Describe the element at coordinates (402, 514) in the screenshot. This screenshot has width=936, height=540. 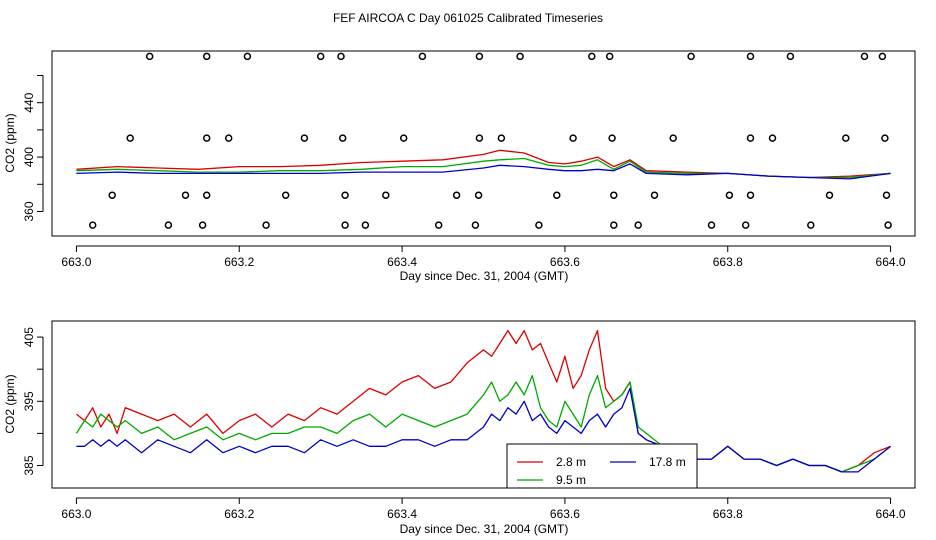
I see `bottom-x-tick-label: 663.4` at that location.